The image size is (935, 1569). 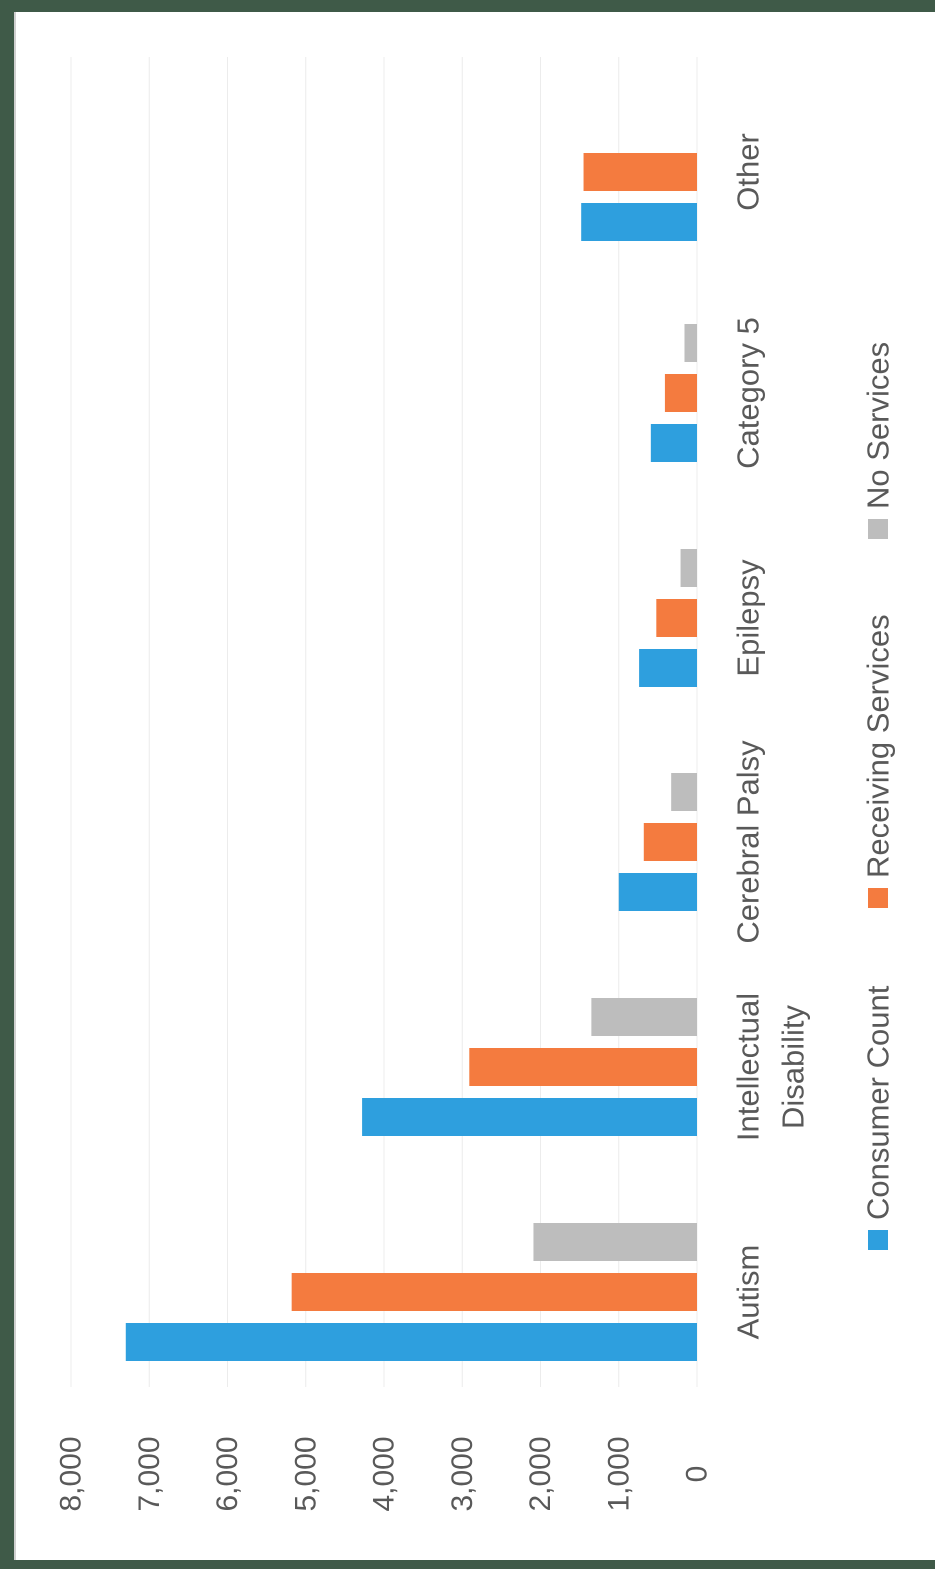 What do you see at coordinates (748, 172) in the screenshot?
I see `category-label: Other` at bounding box center [748, 172].